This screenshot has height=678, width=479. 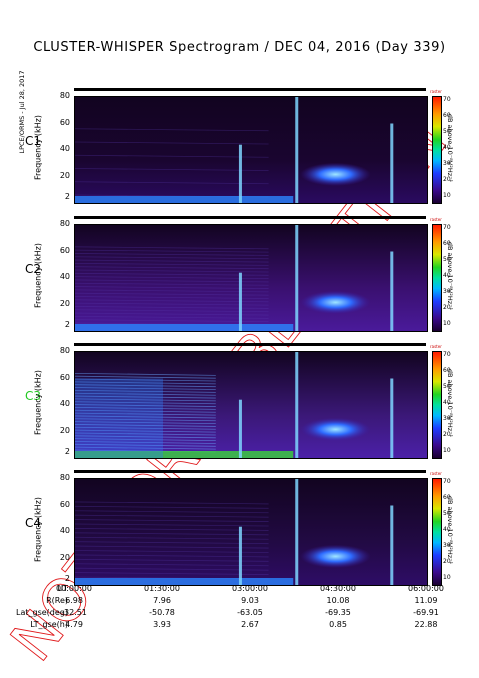 What do you see at coordinates (250, 624) in the screenshot?
I see `ephemeris-value: 2.67` at bounding box center [250, 624].